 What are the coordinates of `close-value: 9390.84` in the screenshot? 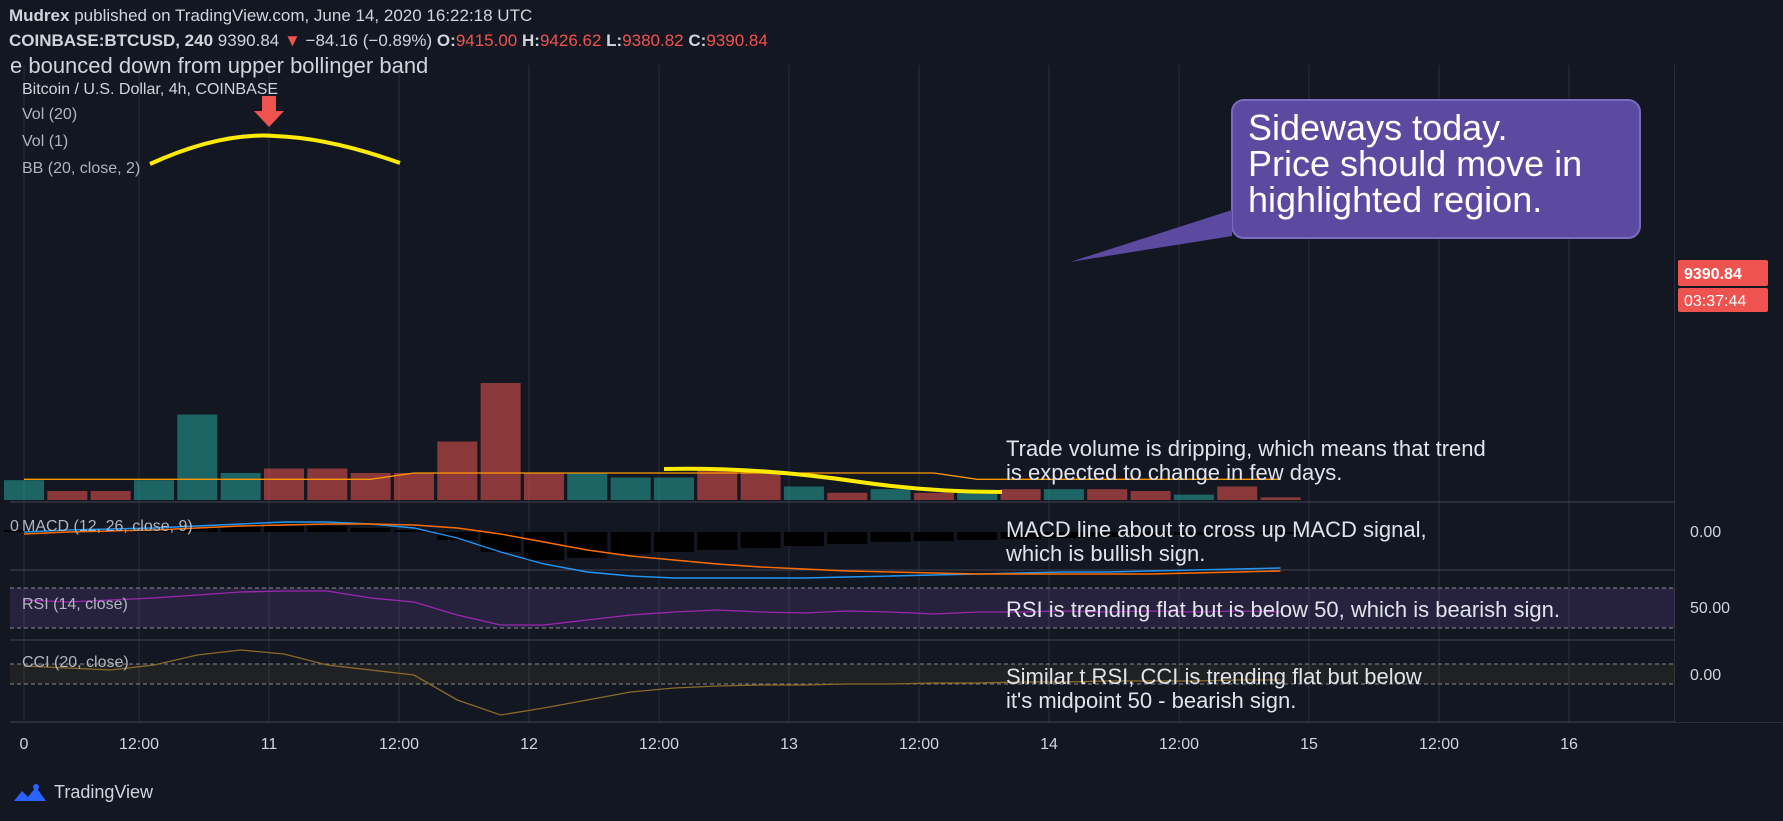 It's located at (737, 40).